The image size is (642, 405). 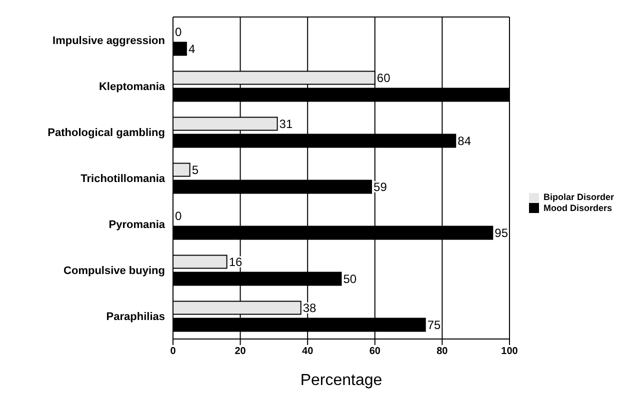 What do you see at coordinates (442, 352) in the screenshot?
I see `x-tick-label: 80` at bounding box center [442, 352].